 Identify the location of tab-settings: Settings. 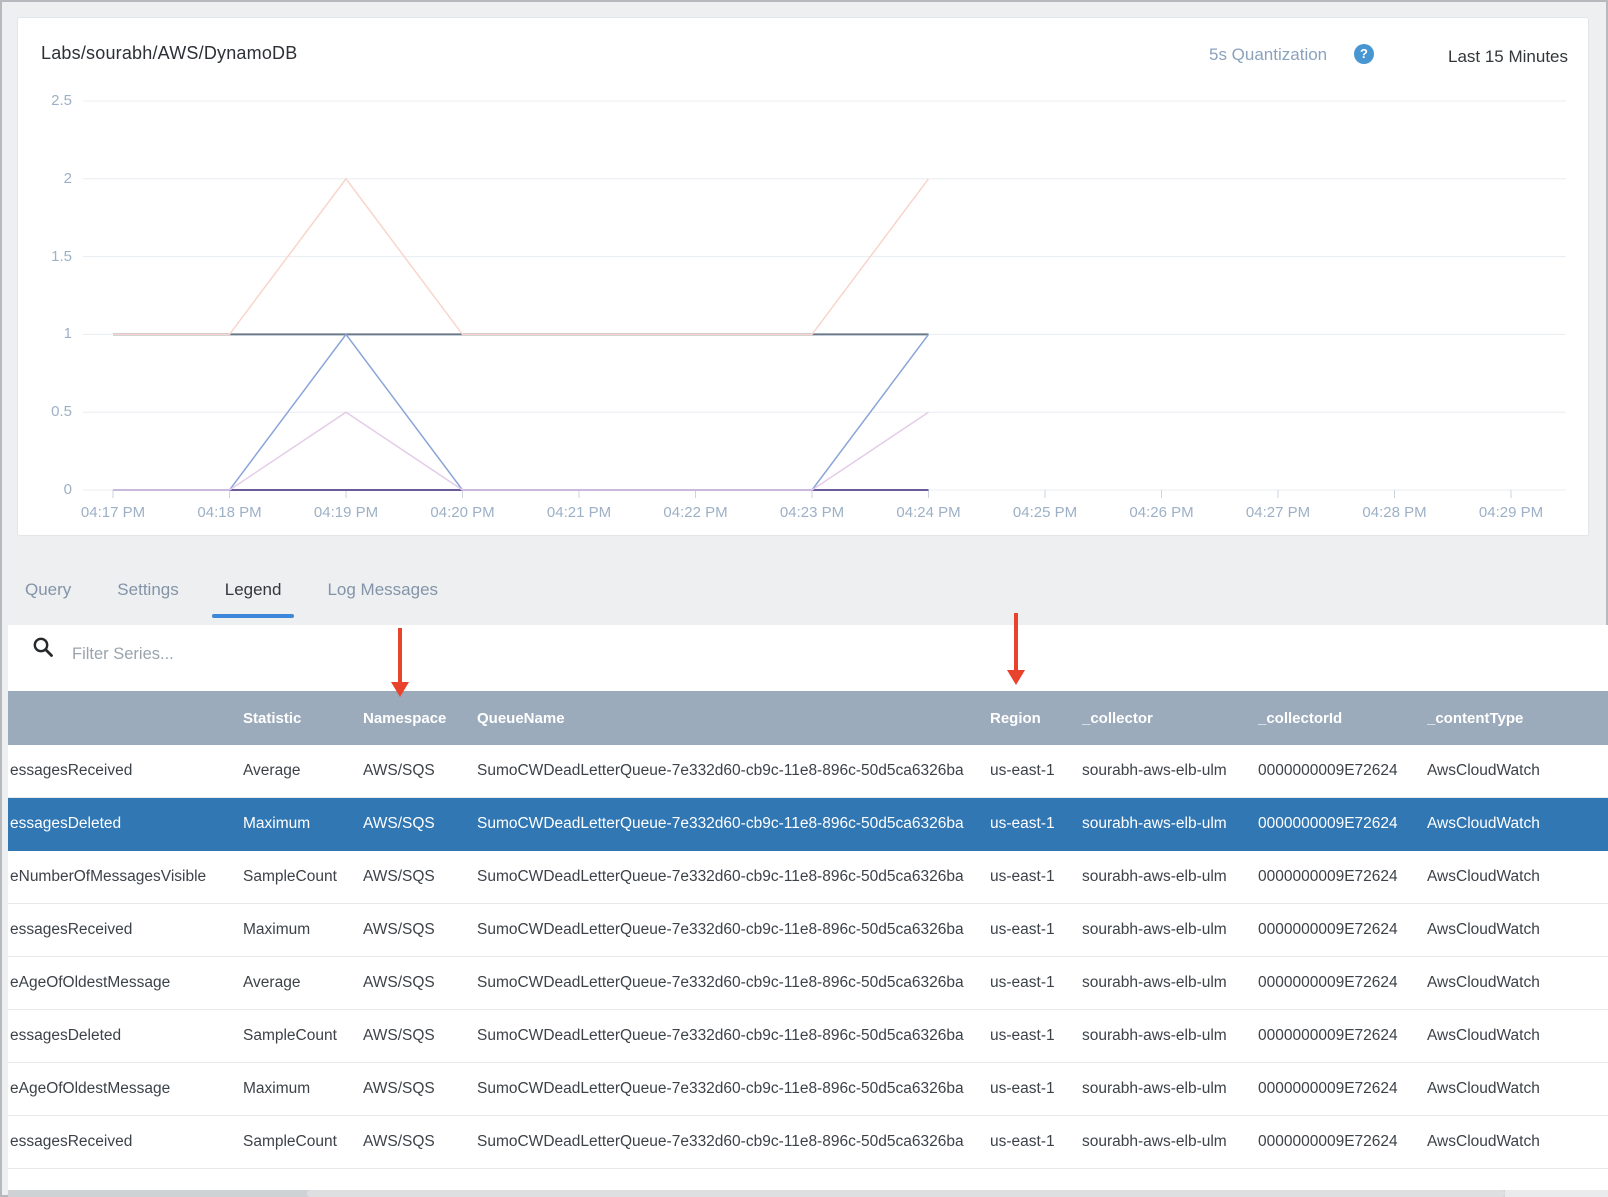
(148, 589).